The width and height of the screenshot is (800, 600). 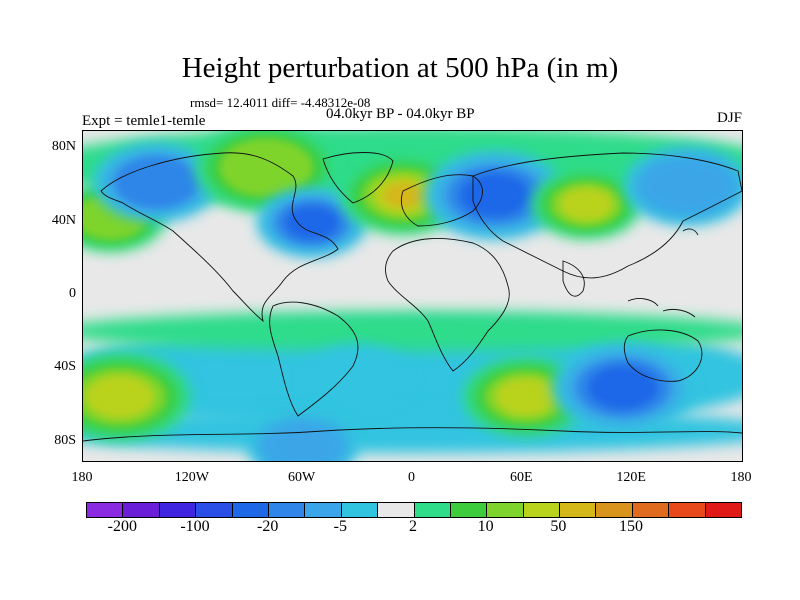 What do you see at coordinates (195, 526) in the screenshot?
I see `colorbar-label: -100` at bounding box center [195, 526].